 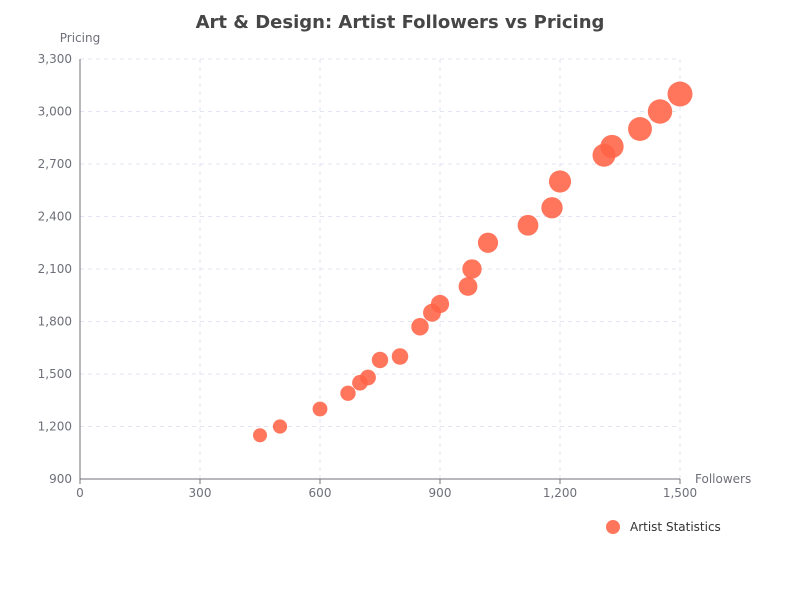 What do you see at coordinates (200, 493) in the screenshot?
I see `x-tick-label: 300` at bounding box center [200, 493].